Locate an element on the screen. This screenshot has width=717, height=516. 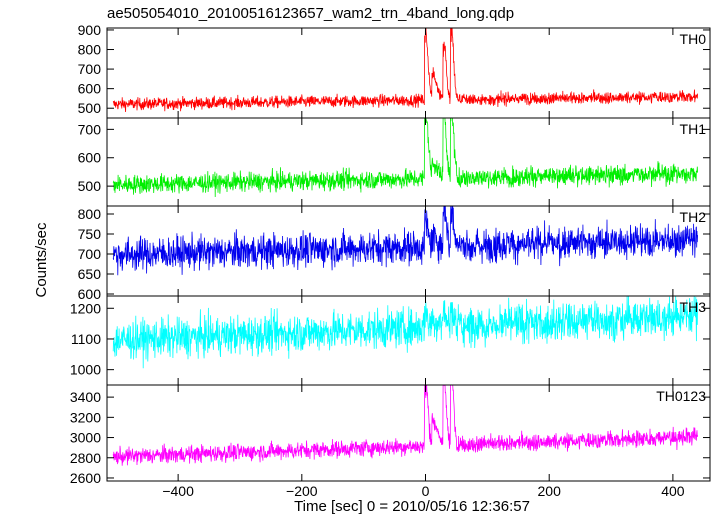
panel-label-th2: TH2 is located at coordinates (693, 217).